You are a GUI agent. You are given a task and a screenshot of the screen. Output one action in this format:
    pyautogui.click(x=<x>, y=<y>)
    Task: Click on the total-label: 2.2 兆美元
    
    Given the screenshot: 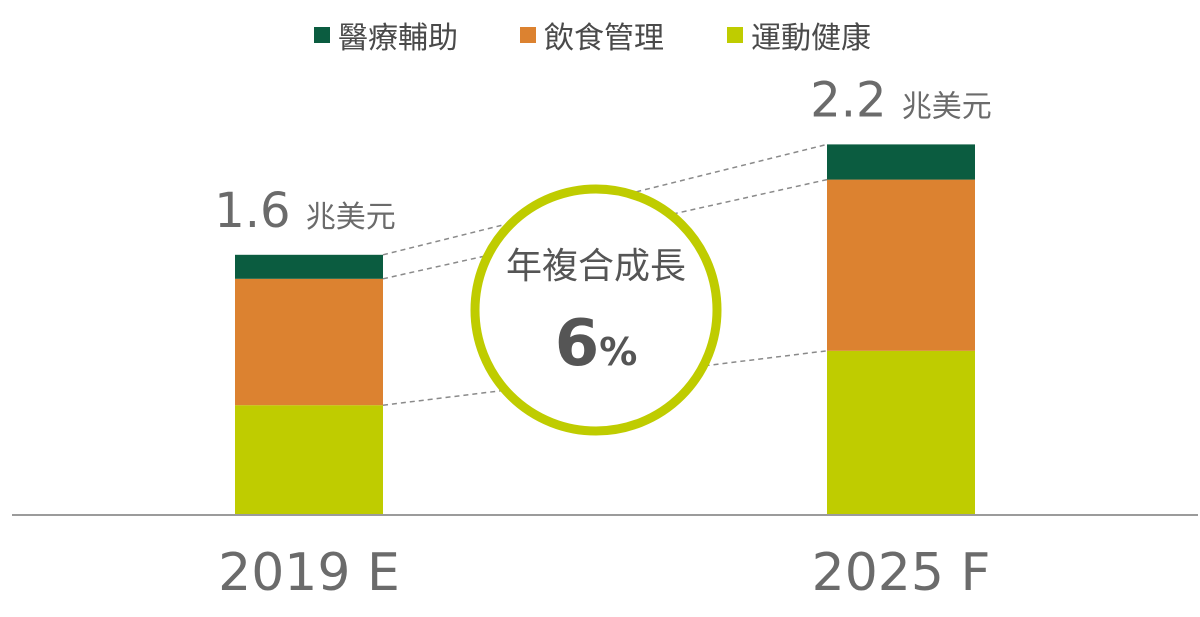 What is the action you would take?
    pyautogui.click(x=901, y=100)
    